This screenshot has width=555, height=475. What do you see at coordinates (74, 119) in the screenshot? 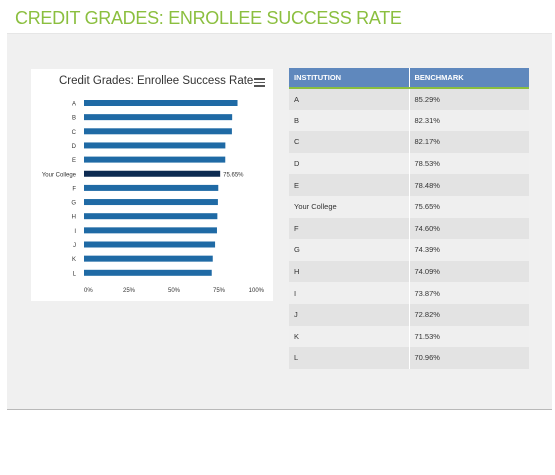
I see `category-label: B` at bounding box center [74, 119].